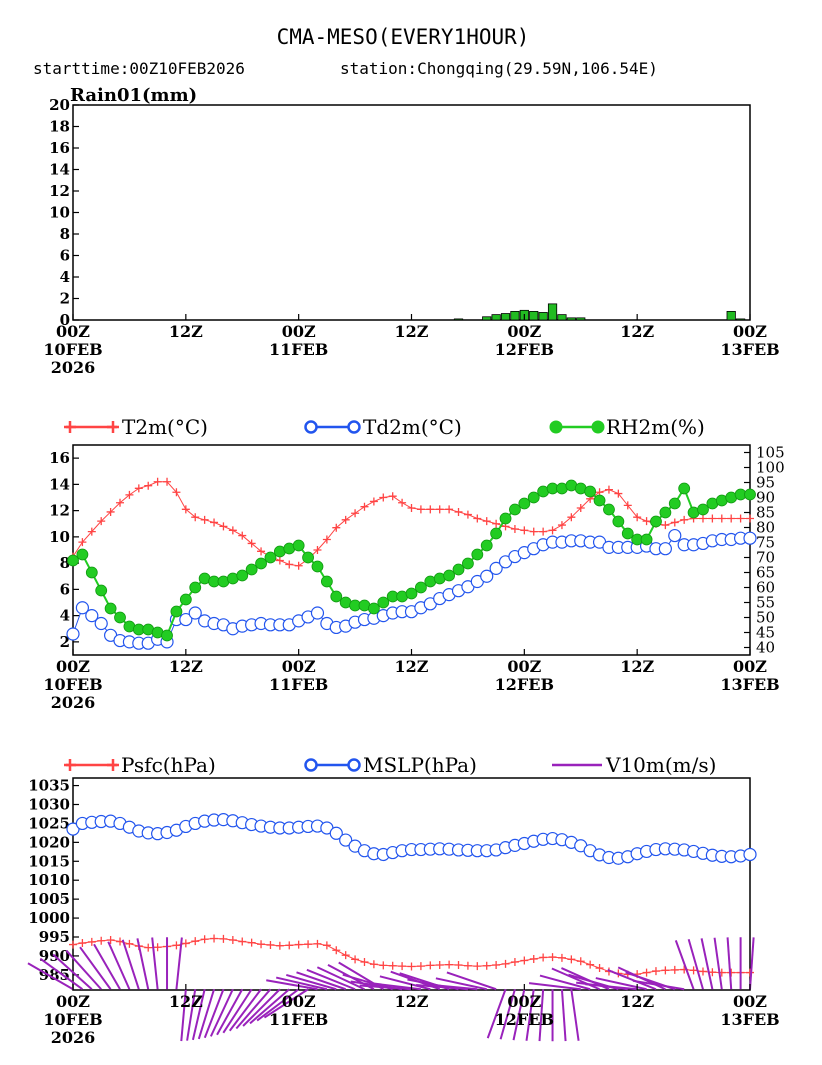  I want to click on y-tick-label: 2, so click(65, 299).